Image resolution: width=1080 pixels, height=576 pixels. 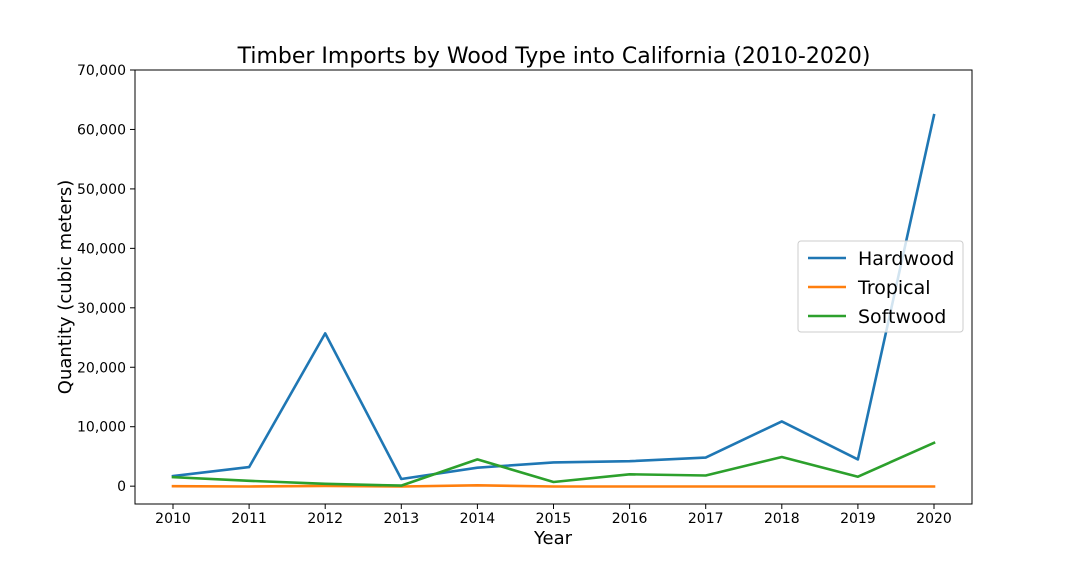 What do you see at coordinates (101, 428) in the screenshot?
I see `y-tick-label: 10,000` at bounding box center [101, 428].